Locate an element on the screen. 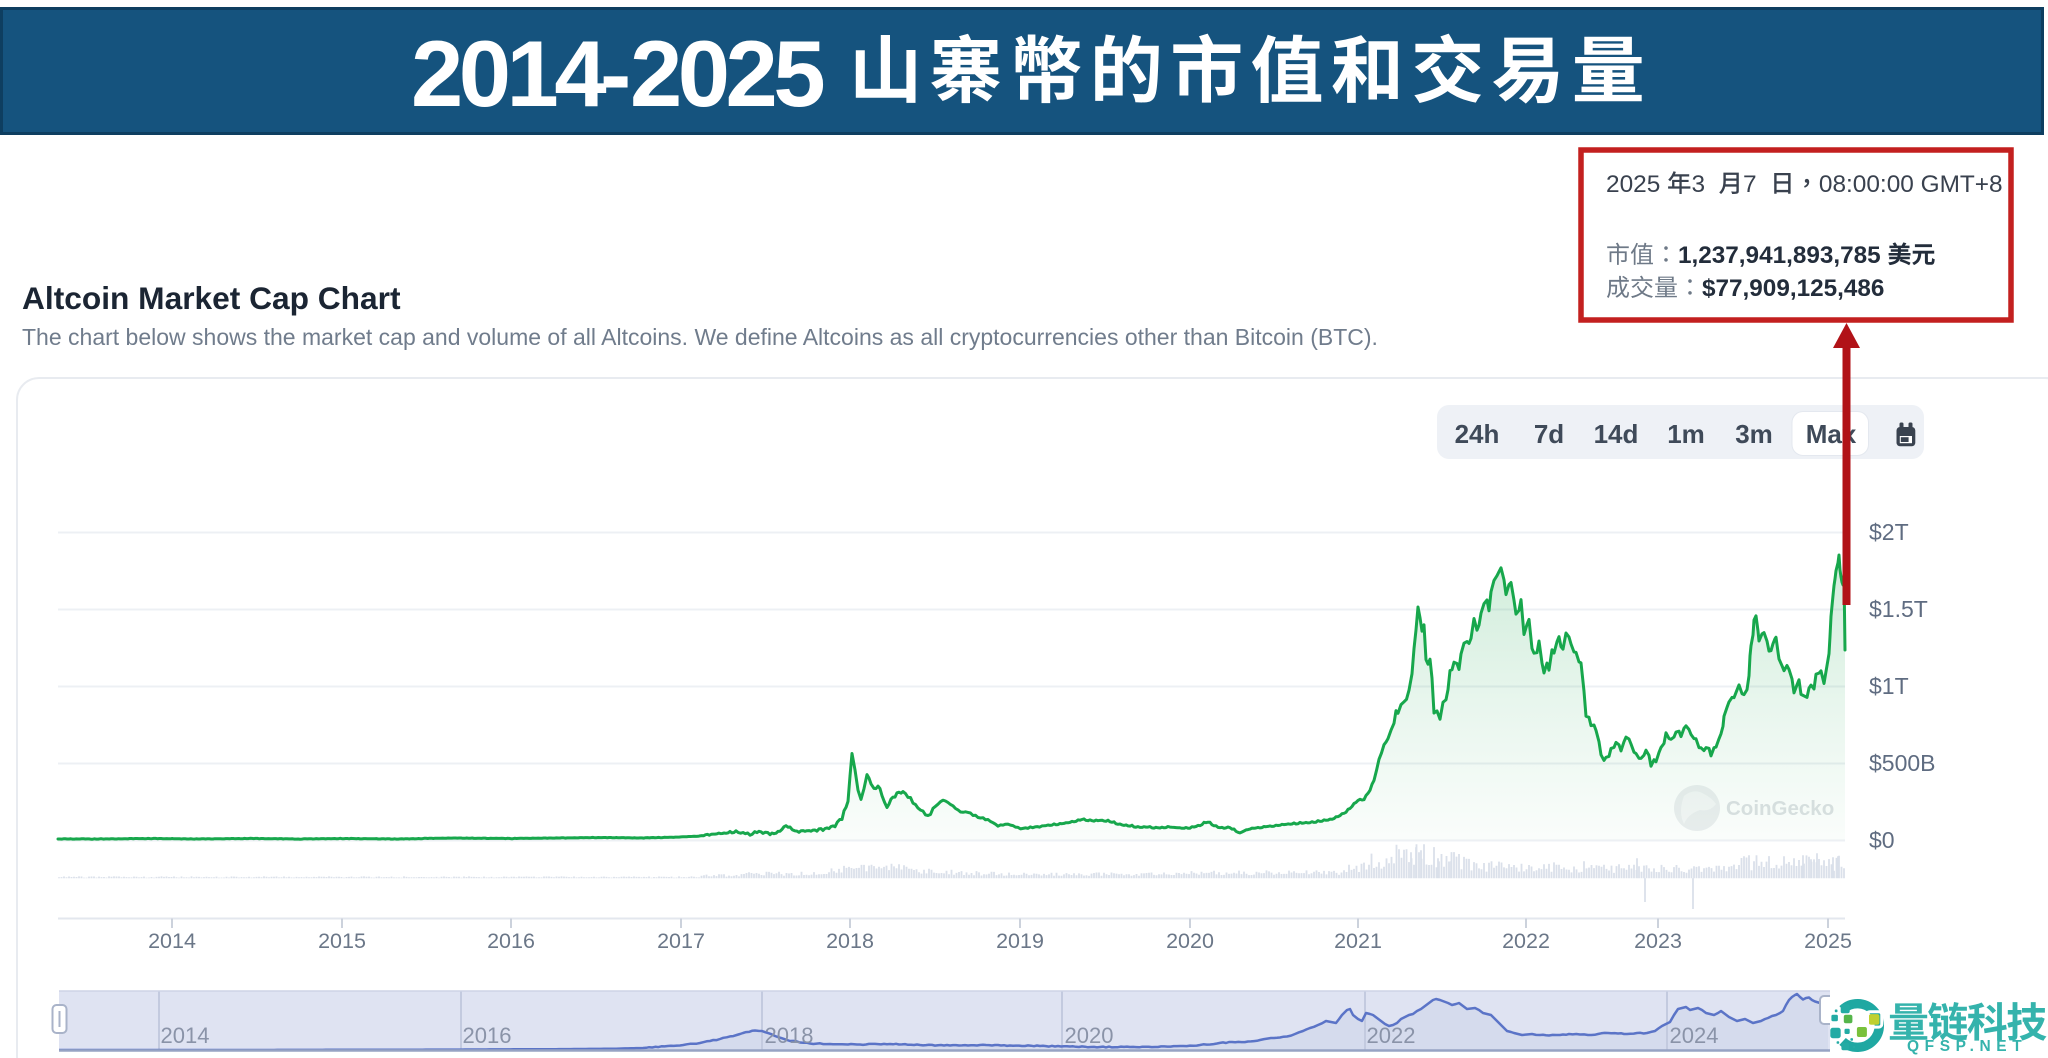 This screenshot has width=2048, height=1058. svg-text: $2T is located at coordinates (1889, 532).